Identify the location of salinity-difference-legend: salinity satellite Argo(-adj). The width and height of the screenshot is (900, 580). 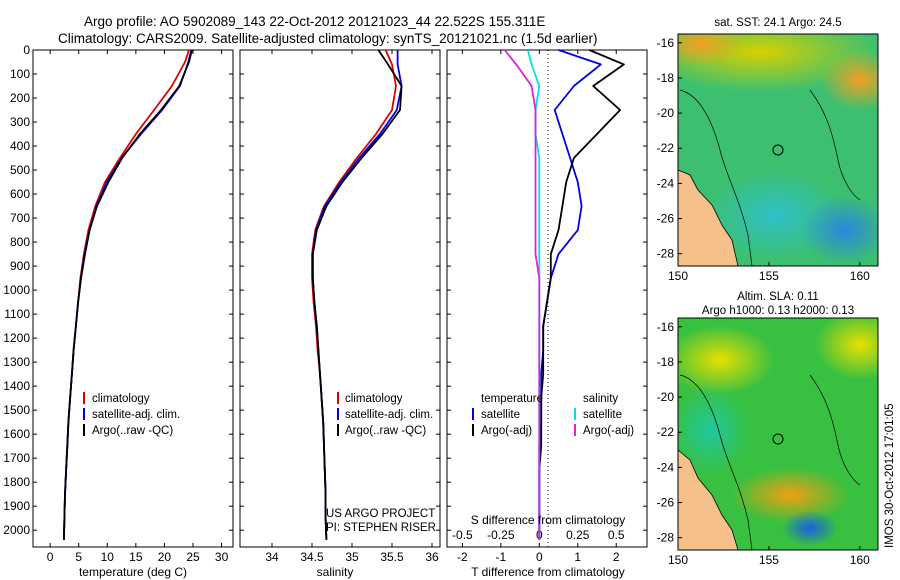
(604, 415).